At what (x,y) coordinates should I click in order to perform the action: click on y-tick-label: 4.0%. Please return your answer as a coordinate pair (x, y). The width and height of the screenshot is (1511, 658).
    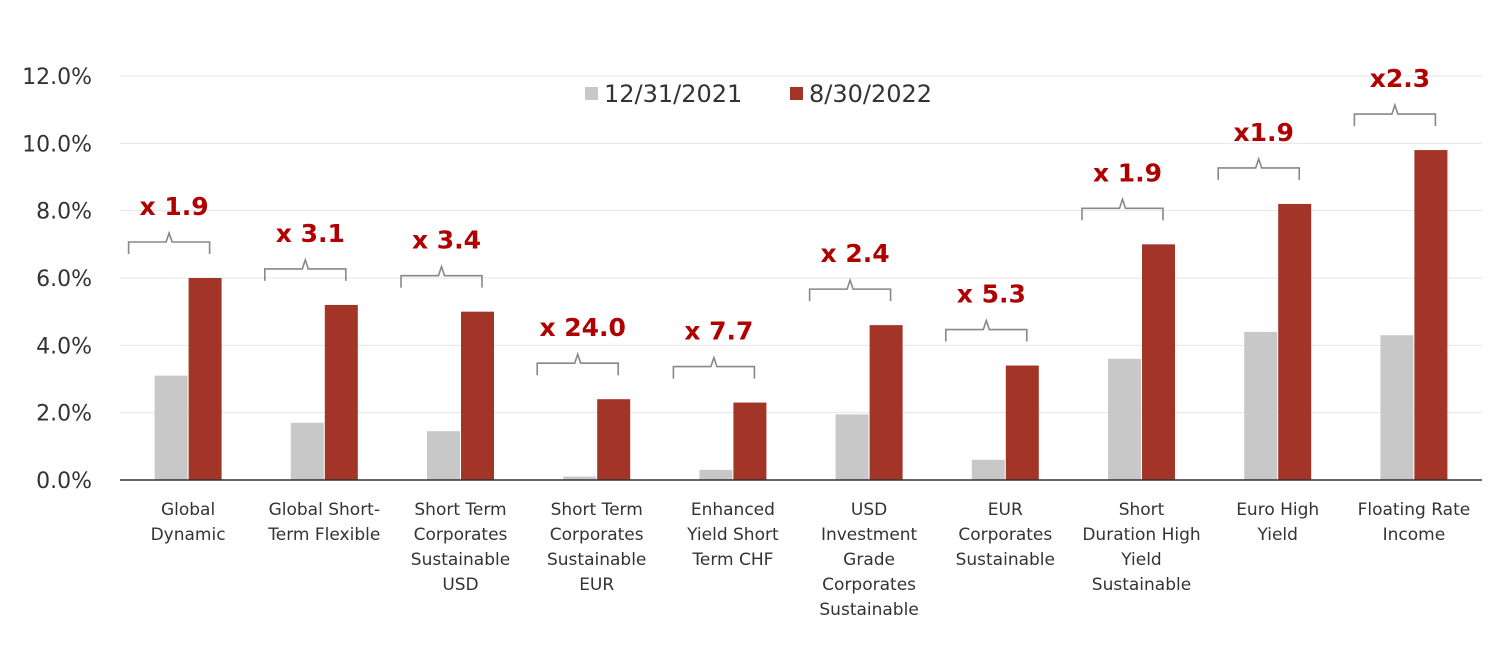
    Looking at the image, I should click on (64, 346).